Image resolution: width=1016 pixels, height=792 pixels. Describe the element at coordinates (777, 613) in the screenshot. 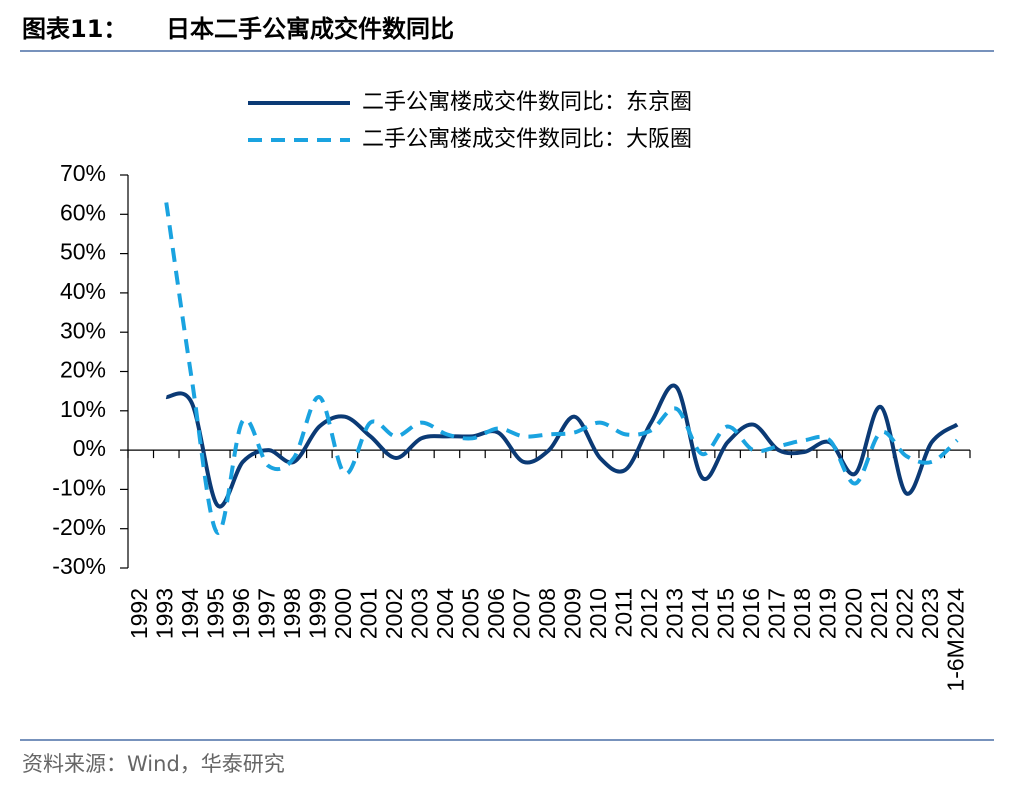

I see `x-tick-label: 2017` at that location.